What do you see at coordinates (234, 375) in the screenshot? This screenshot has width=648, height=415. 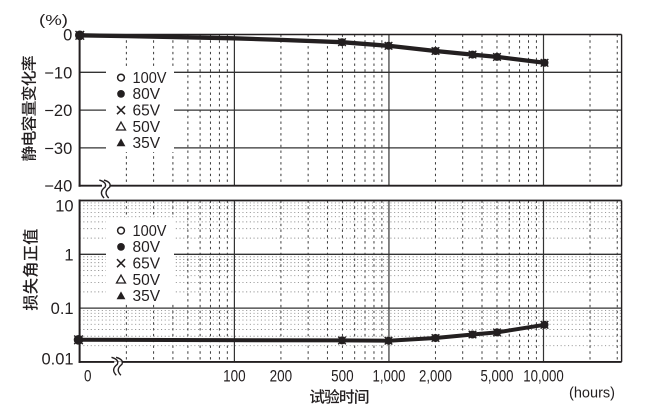 I see `svg-text: 100` at bounding box center [234, 375].